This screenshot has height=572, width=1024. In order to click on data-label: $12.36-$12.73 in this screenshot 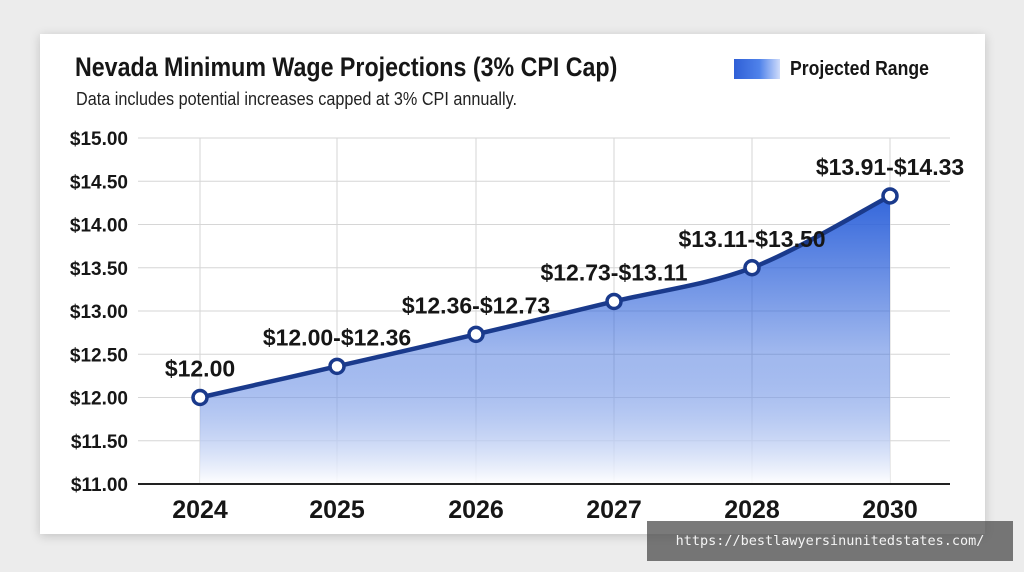, I will do `click(476, 305)`.